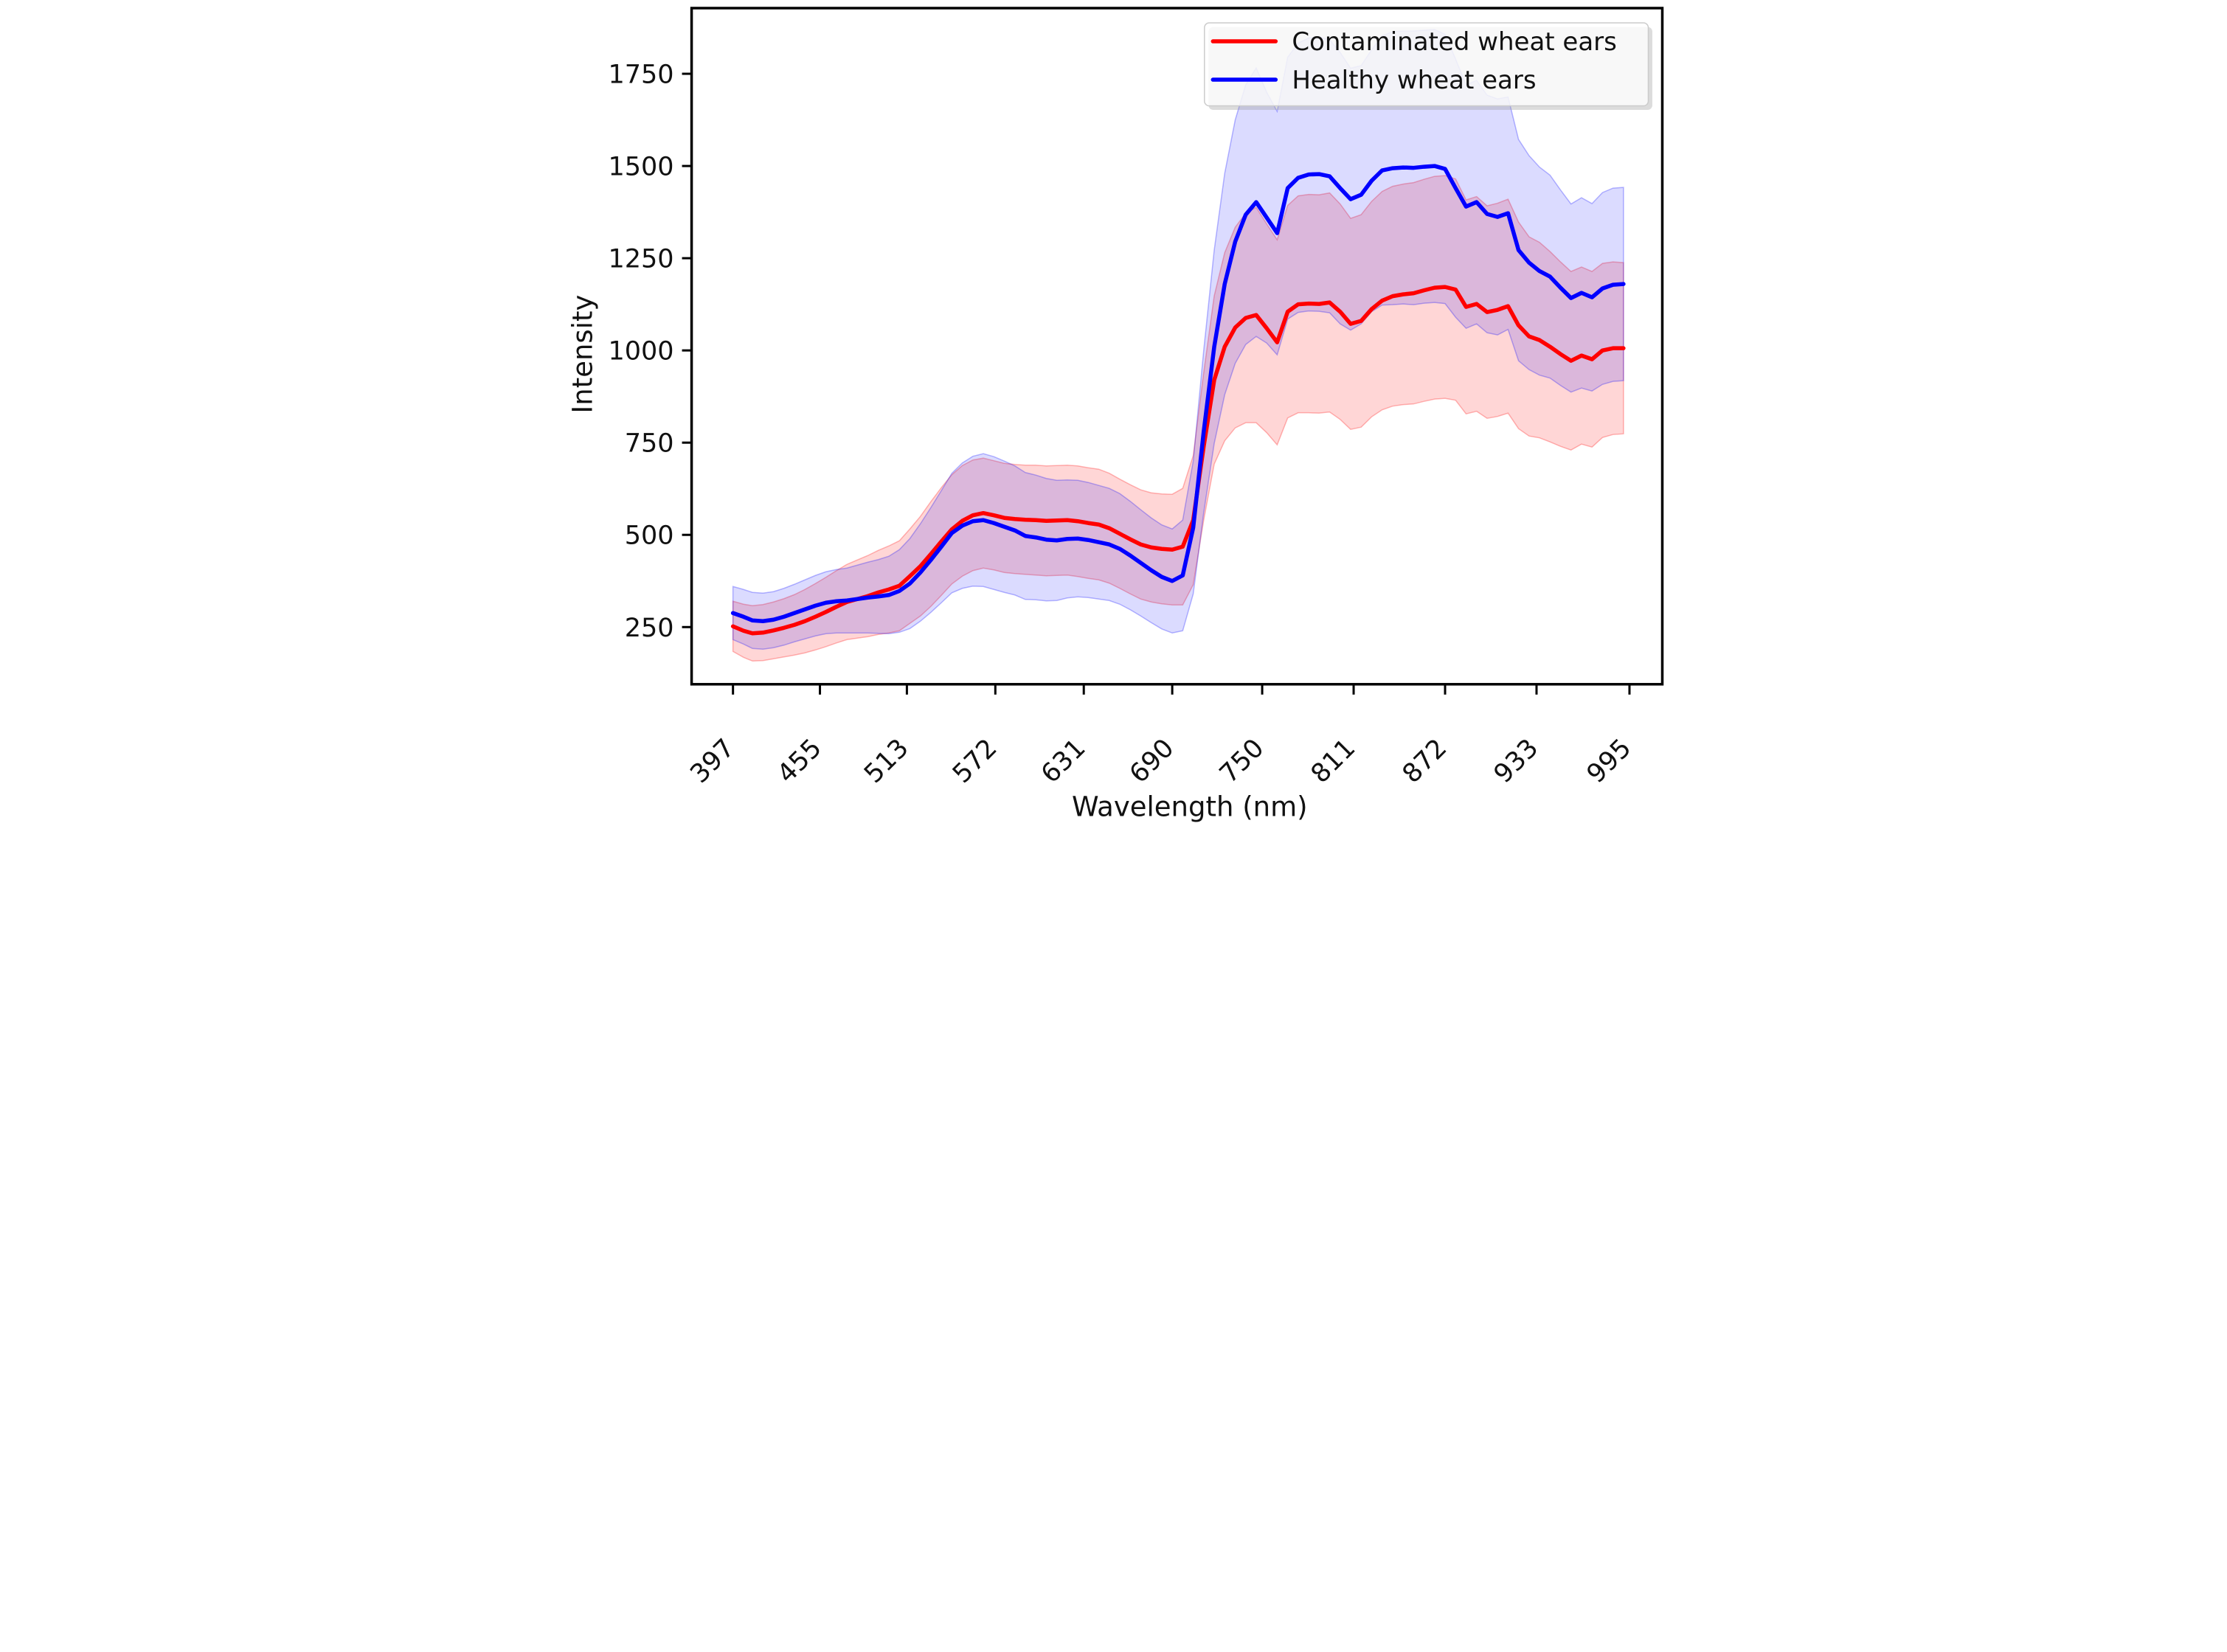 The image size is (2227, 1652). Describe the element at coordinates (1178, 460) in the screenshot. I see `contaminated-wheat-ears-line` at that location.